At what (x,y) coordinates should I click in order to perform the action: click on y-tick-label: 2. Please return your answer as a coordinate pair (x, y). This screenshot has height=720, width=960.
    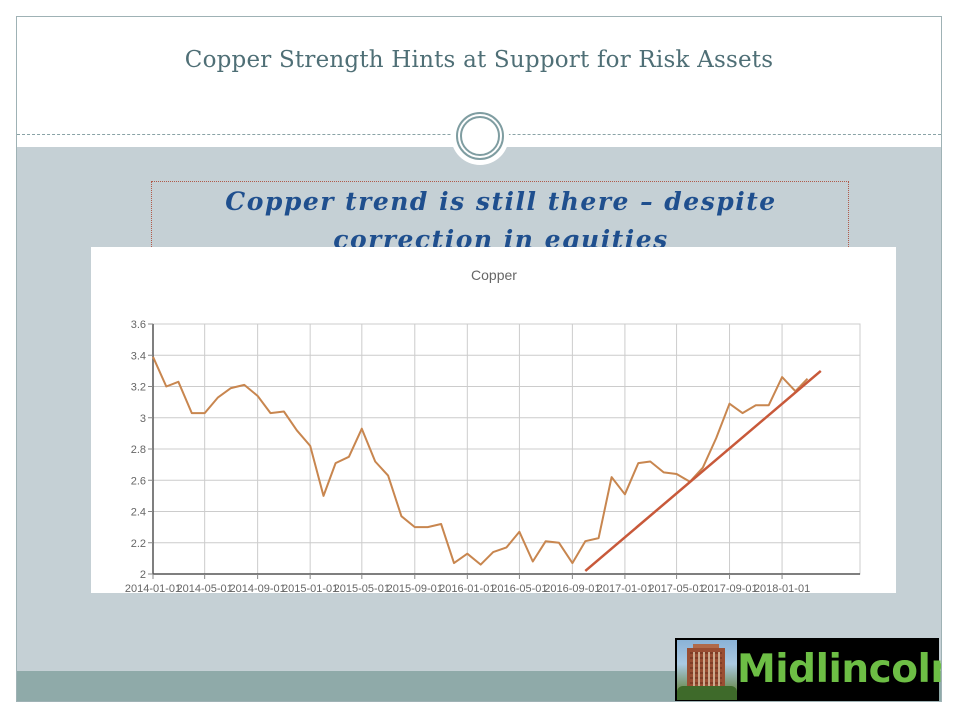
    Looking at the image, I should click on (143, 575).